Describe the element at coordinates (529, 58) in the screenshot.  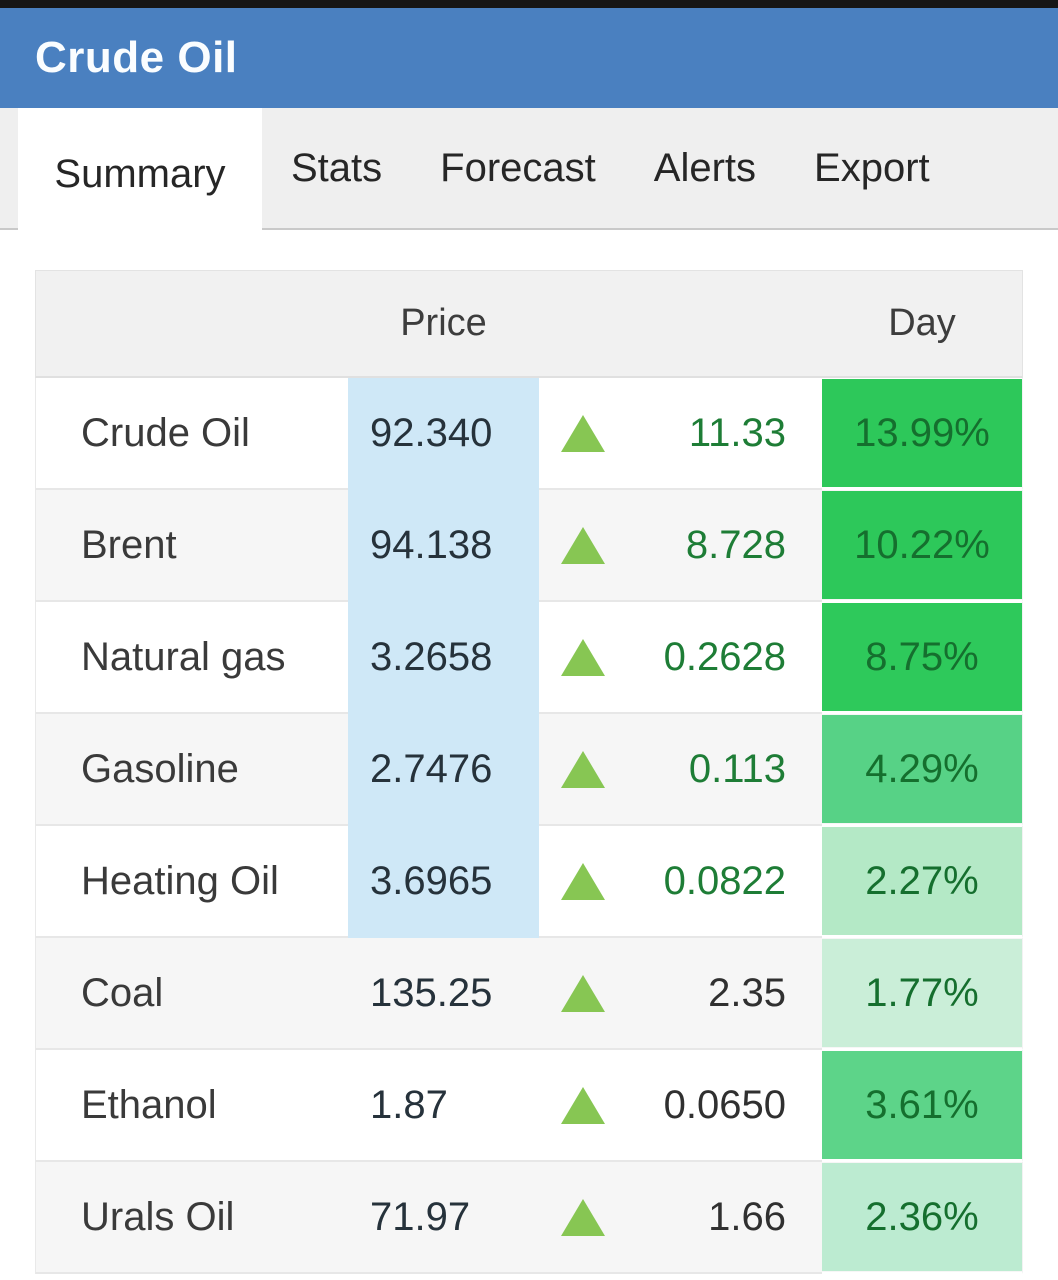
I see `title-bar: Crude Oil` at that location.